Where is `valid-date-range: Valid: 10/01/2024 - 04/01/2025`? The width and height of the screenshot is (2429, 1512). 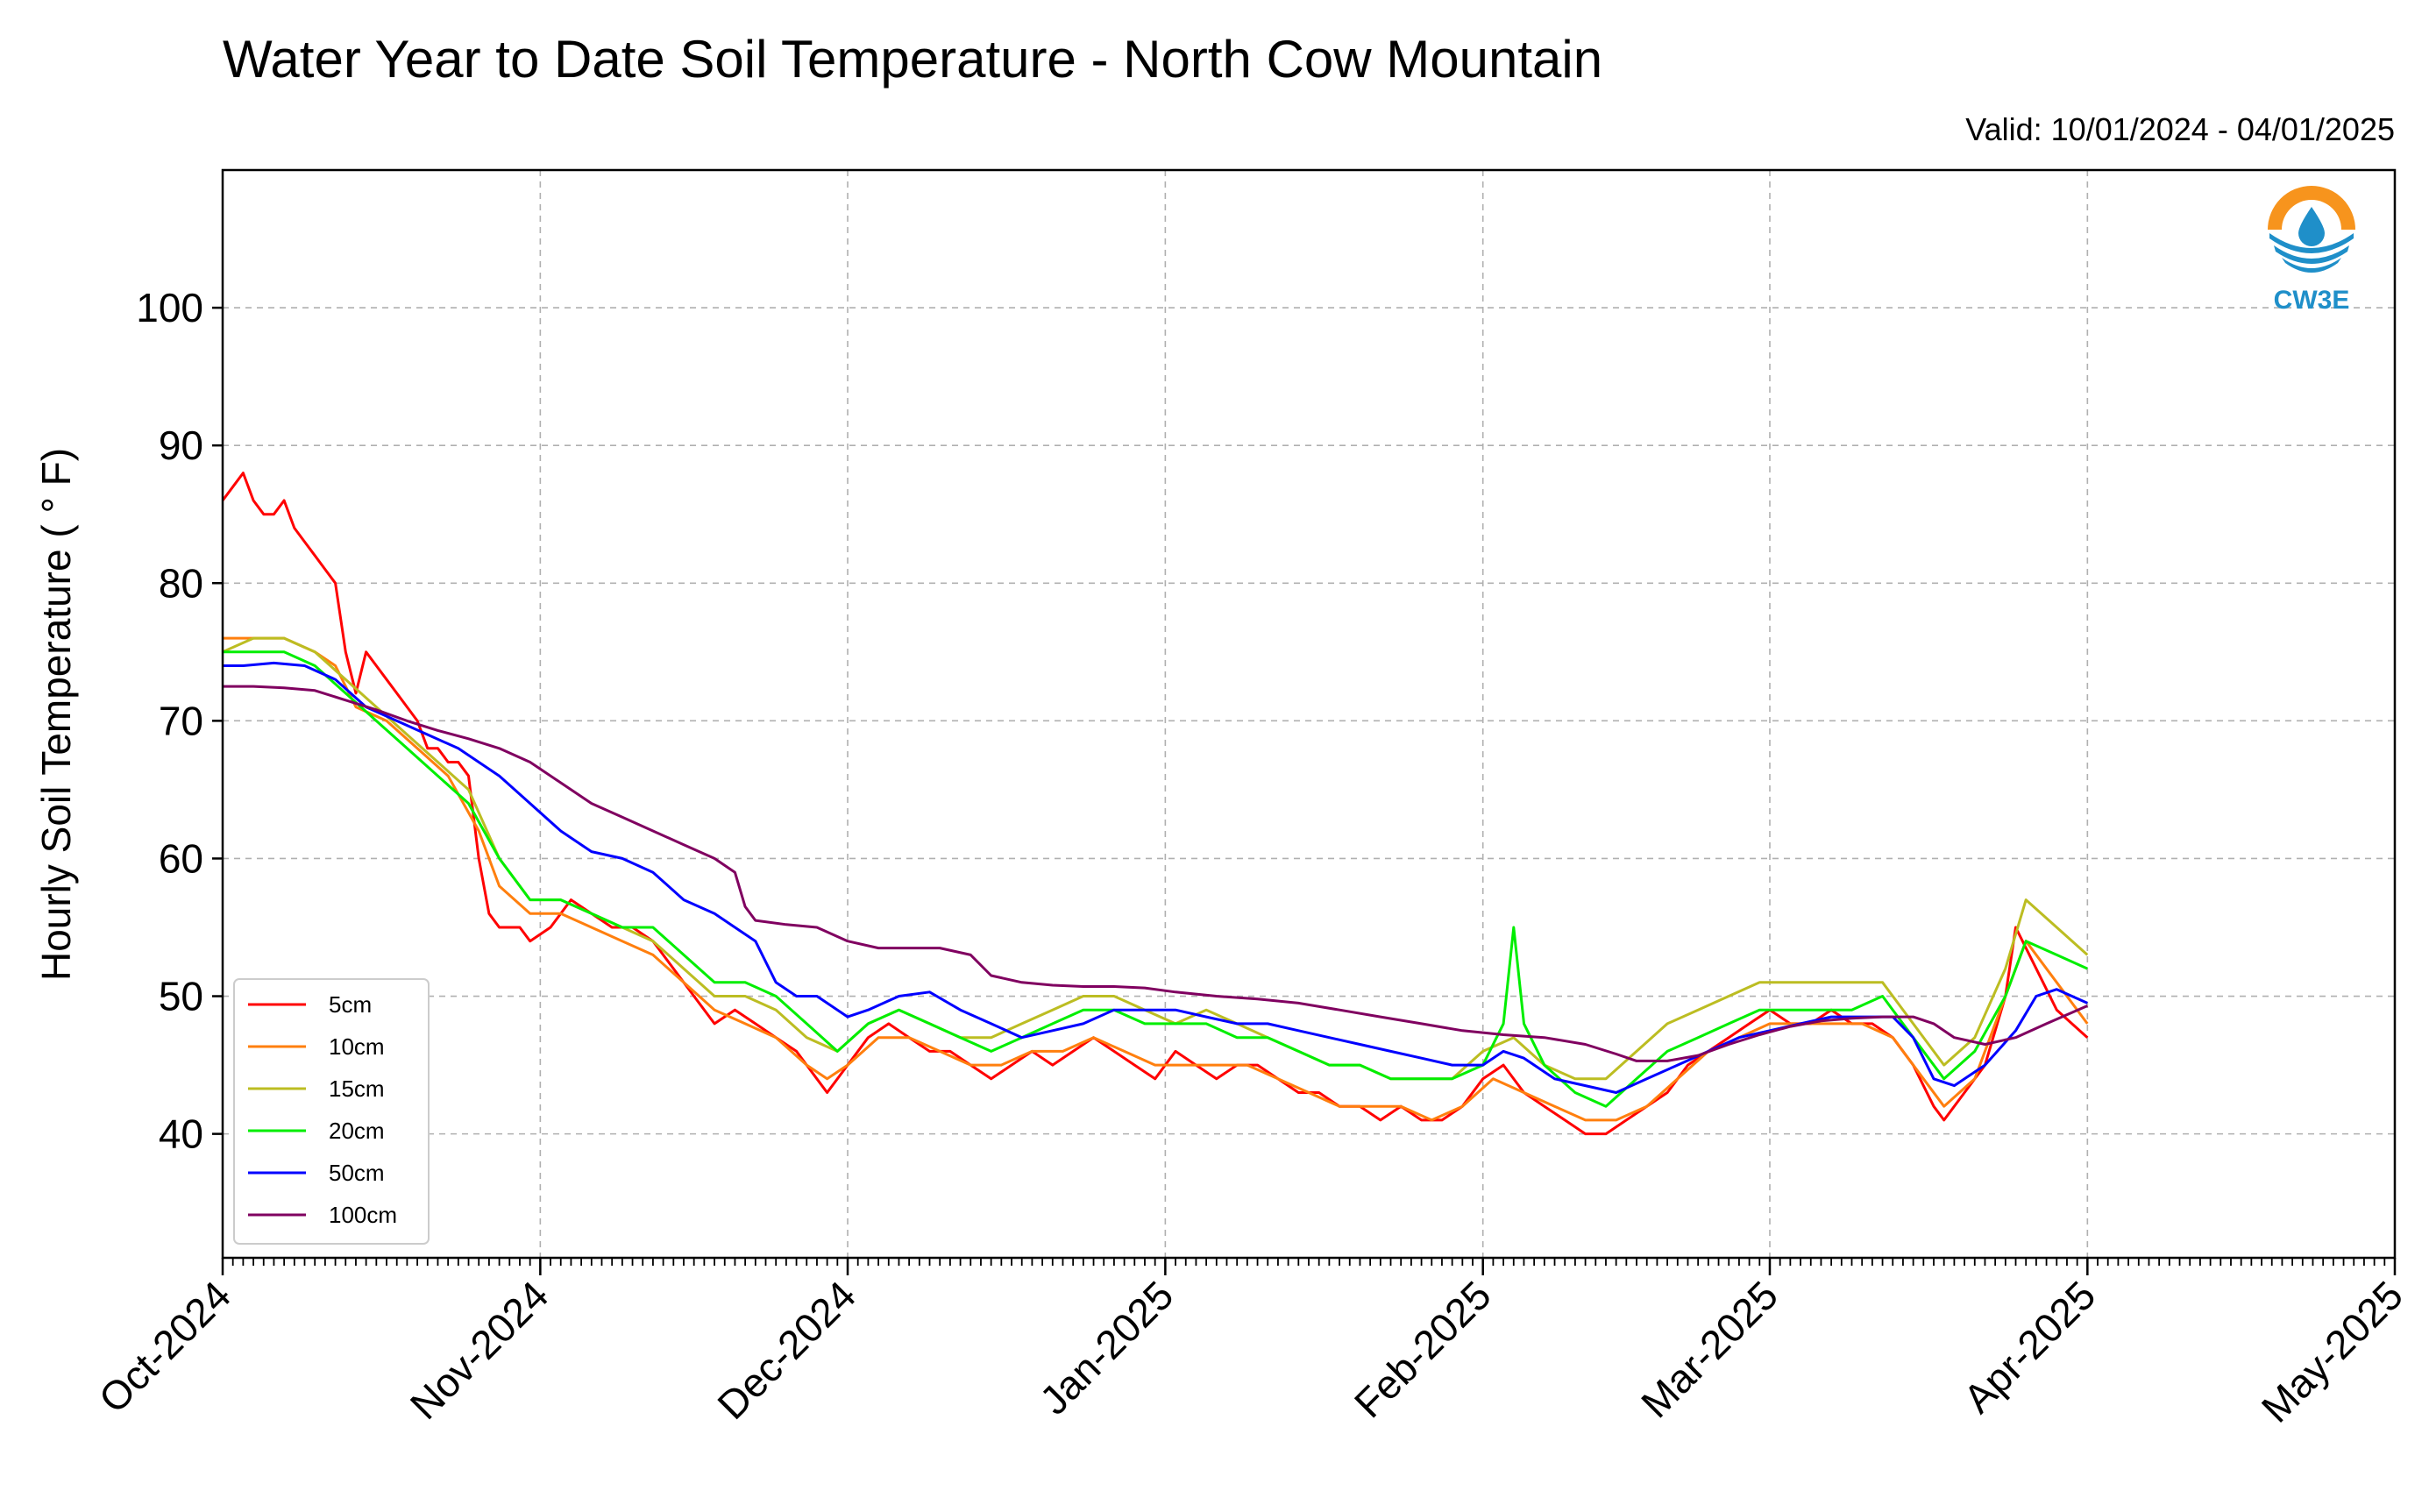
valid-date-range: Valid: 10/01/2024 - 04/01/2025 is located at coordinates (2180, 129).